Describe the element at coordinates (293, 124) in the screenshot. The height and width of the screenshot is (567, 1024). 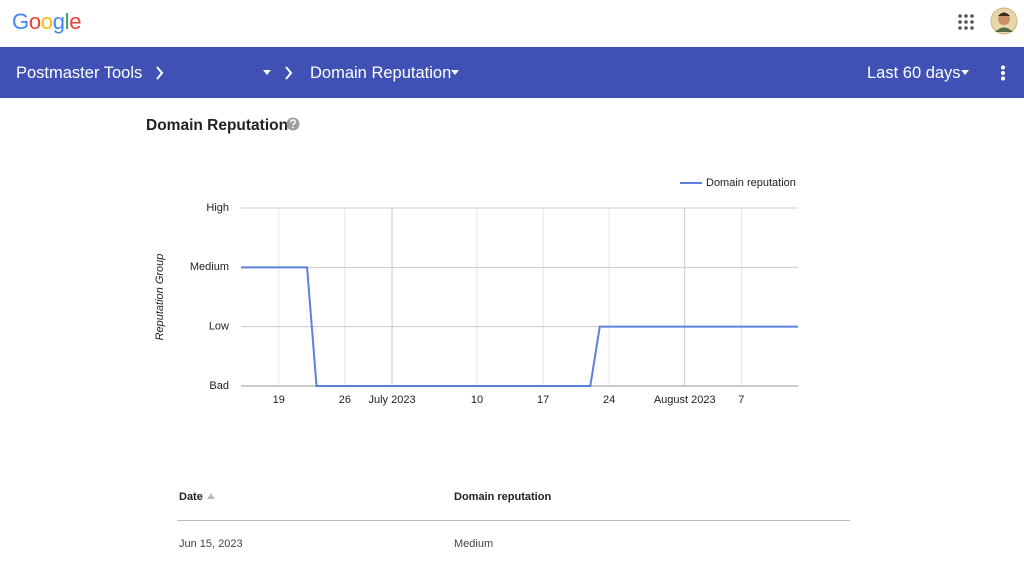
I see `help-icon` at that location.